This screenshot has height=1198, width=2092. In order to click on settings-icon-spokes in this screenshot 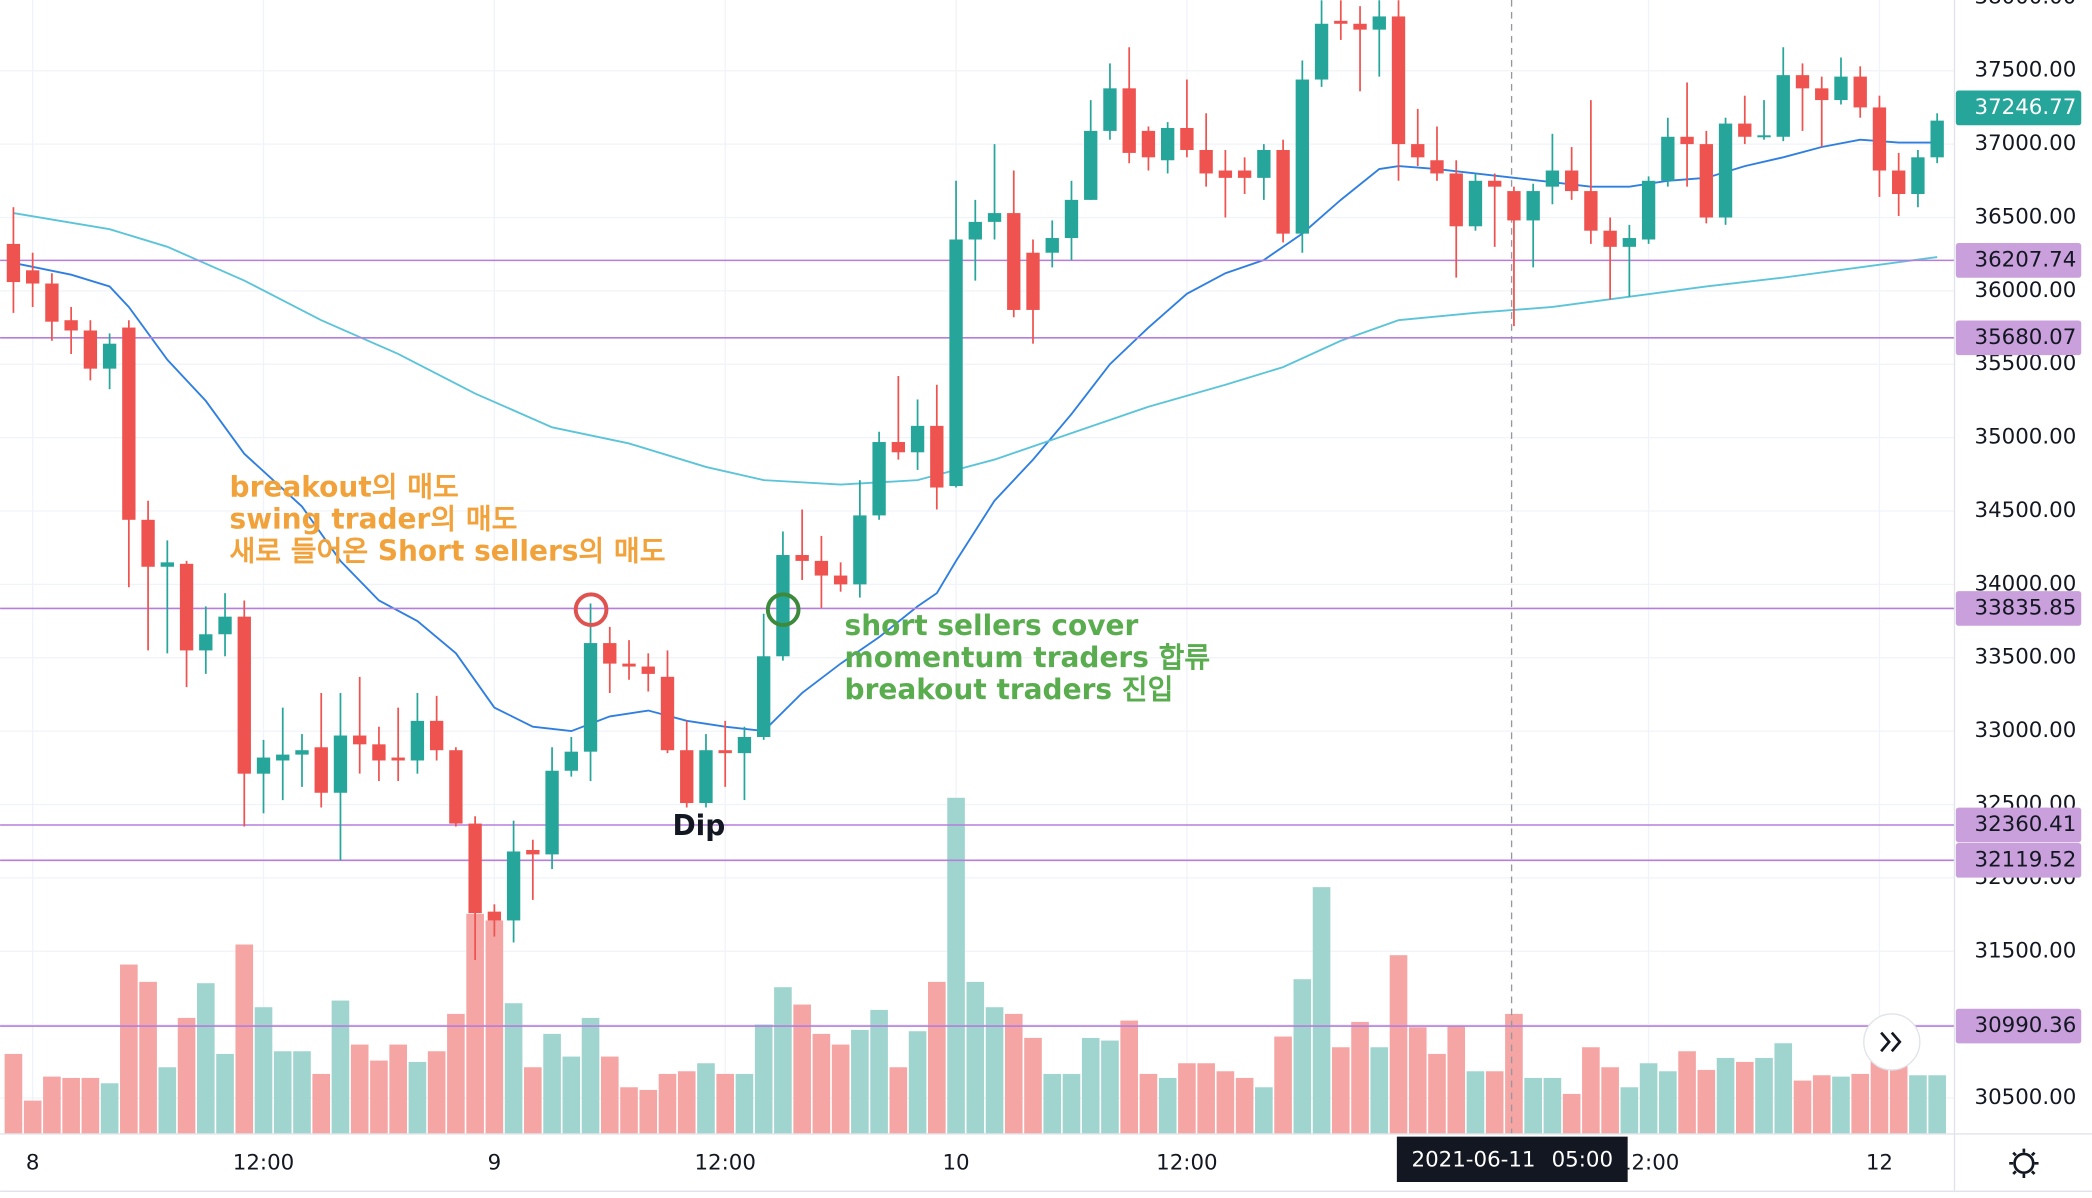, I will do `click(2024, 1163)`.